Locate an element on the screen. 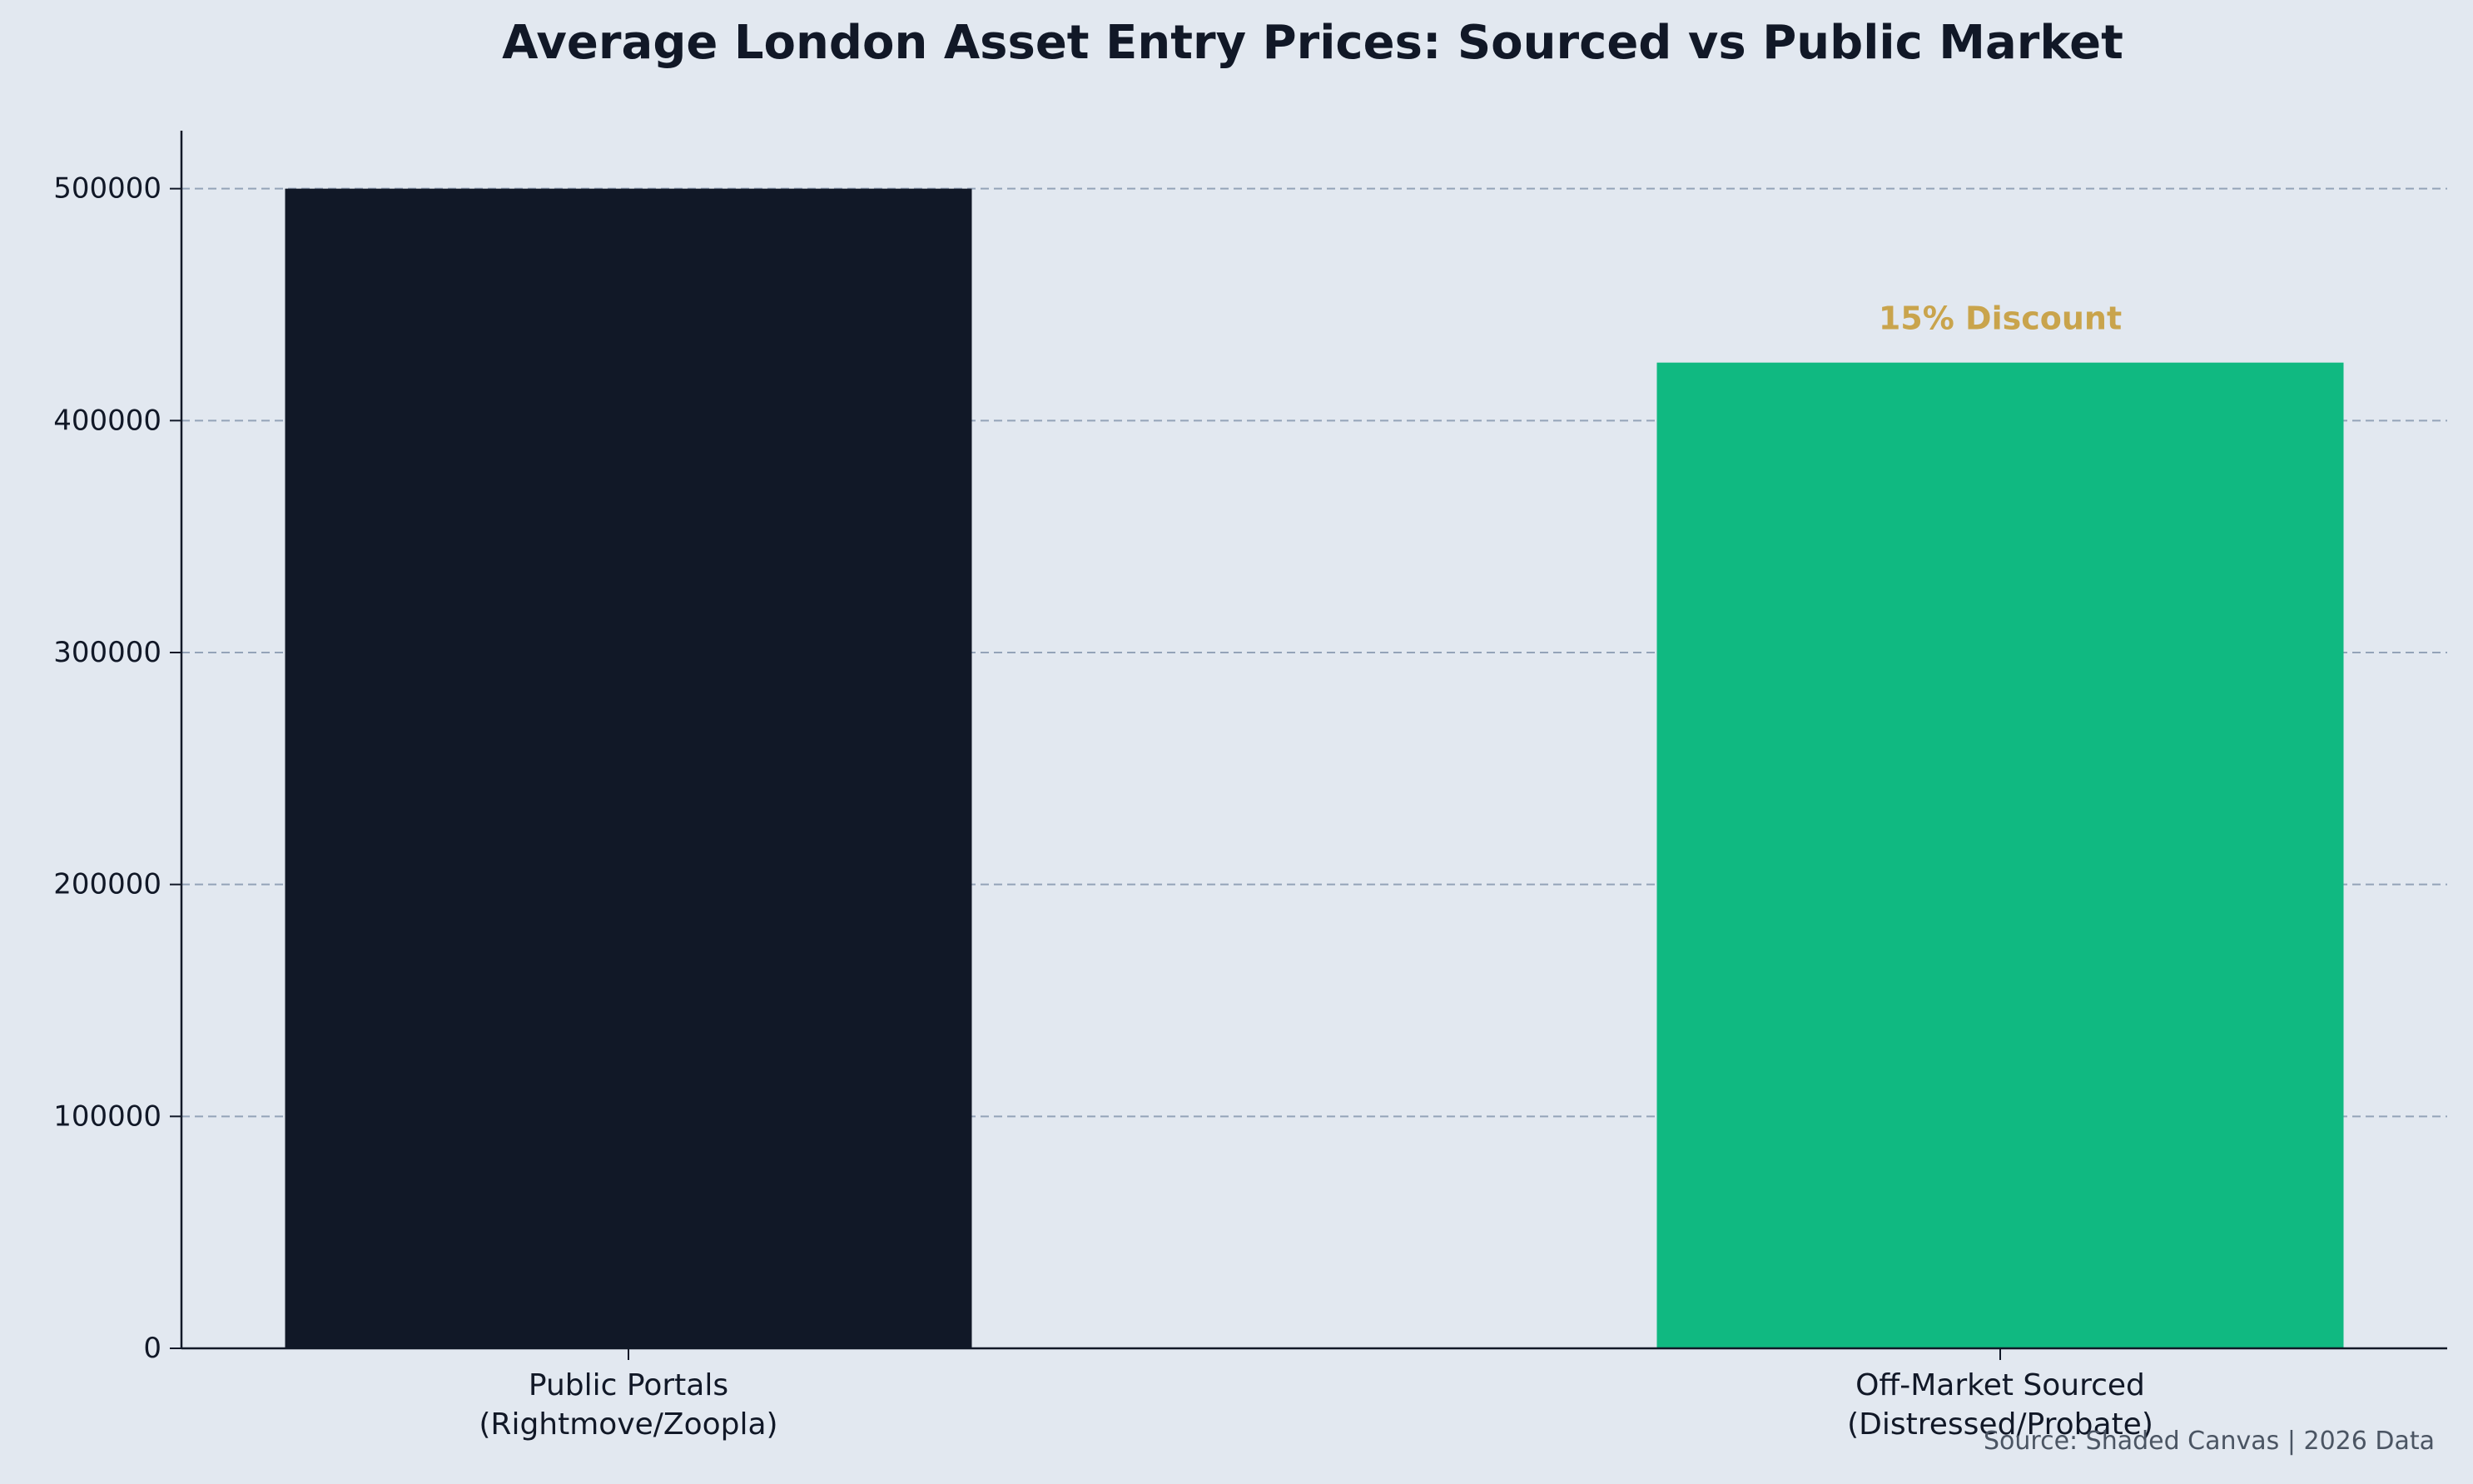  y-tick-label: 500000 is located at coordinates (107, 189).